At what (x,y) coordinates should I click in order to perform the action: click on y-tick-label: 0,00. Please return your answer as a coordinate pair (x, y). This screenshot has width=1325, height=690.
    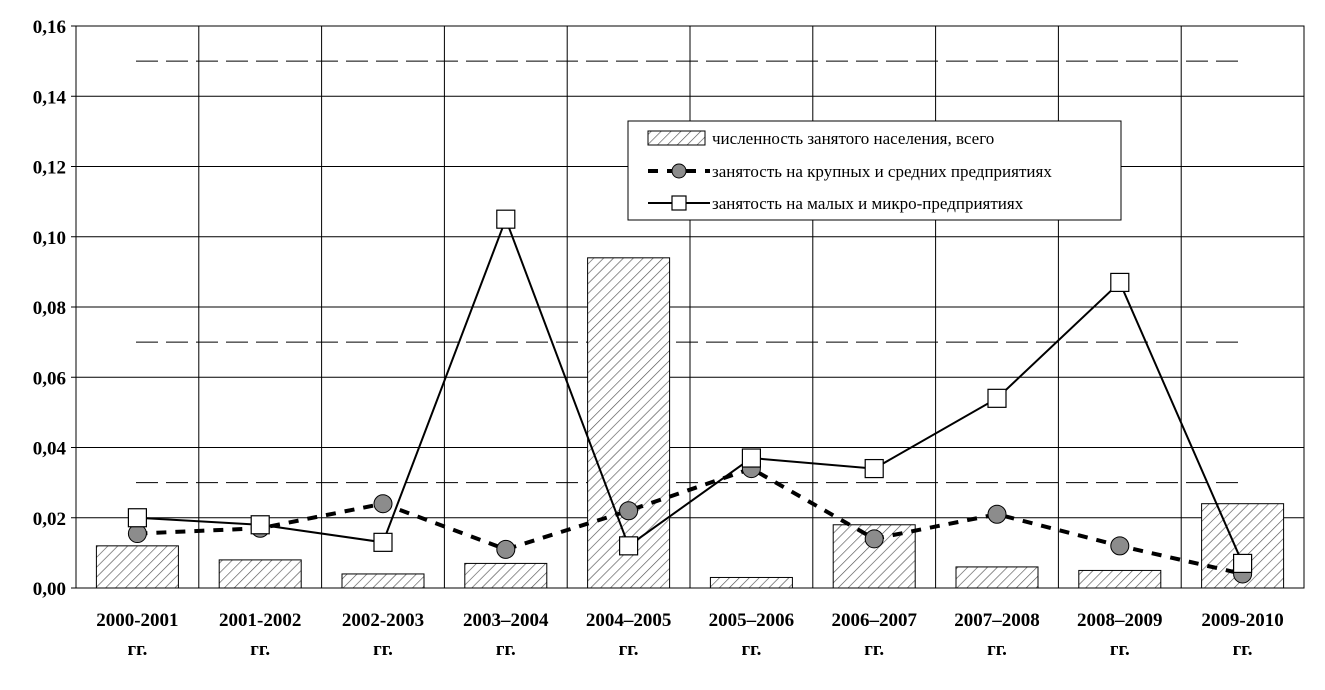
    Looking at the image, I should click on (49, 589).